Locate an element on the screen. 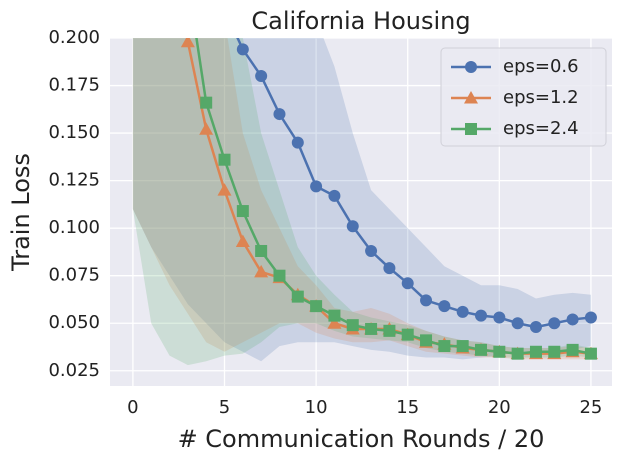 The height and width of the screenshot is (463, 623). y-tick-label: 0.050 is located at coordinates (74, 322).